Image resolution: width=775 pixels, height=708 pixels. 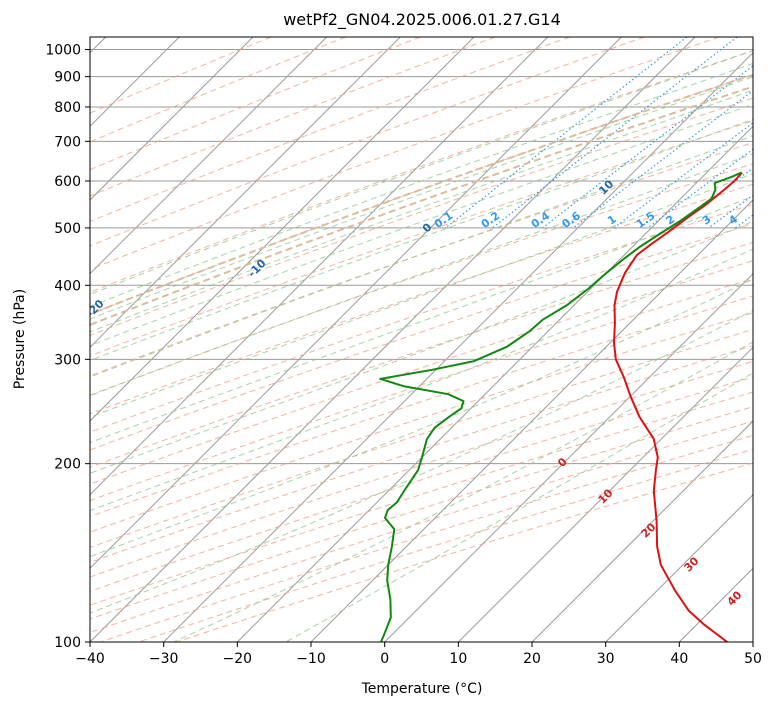 What do you see at coordinates (311, 659) in the screenshot?
I see `x-tick-label: −10` at bounding box center [311, 659].